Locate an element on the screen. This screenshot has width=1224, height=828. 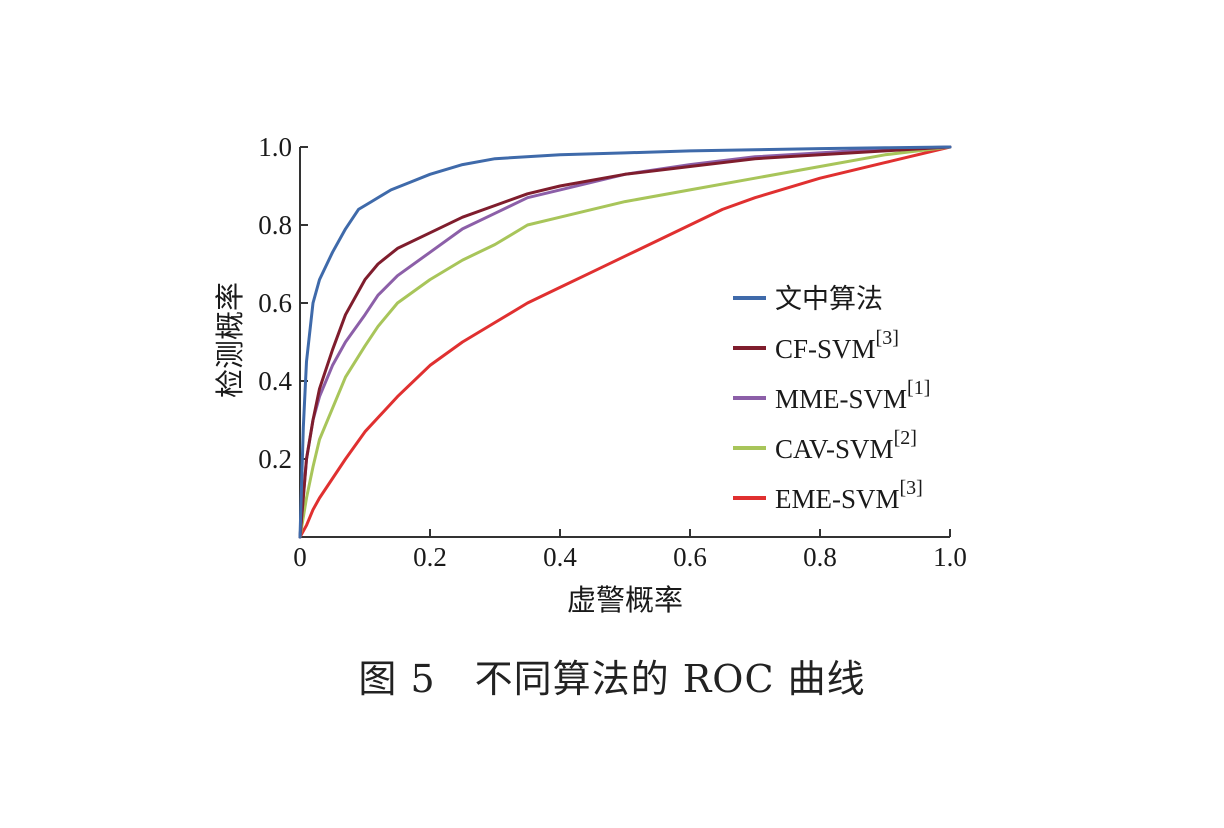
figure-caption: 图 5 不同算法的 ROC 曲线 is located at coordinates (612, 679).